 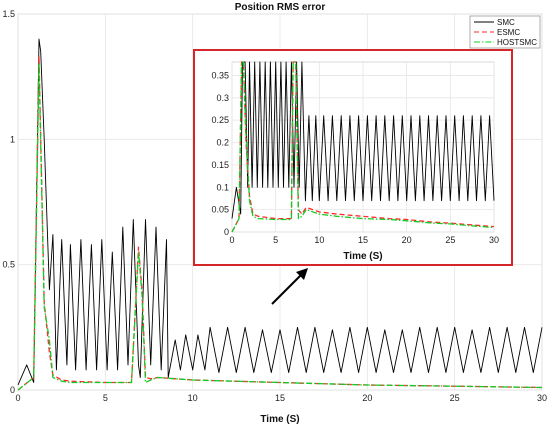 What do you see at coordinates (8, 265) in the screenshot?
I see `main-y-tick-label: 0.5` at bounding box center [8, 265].